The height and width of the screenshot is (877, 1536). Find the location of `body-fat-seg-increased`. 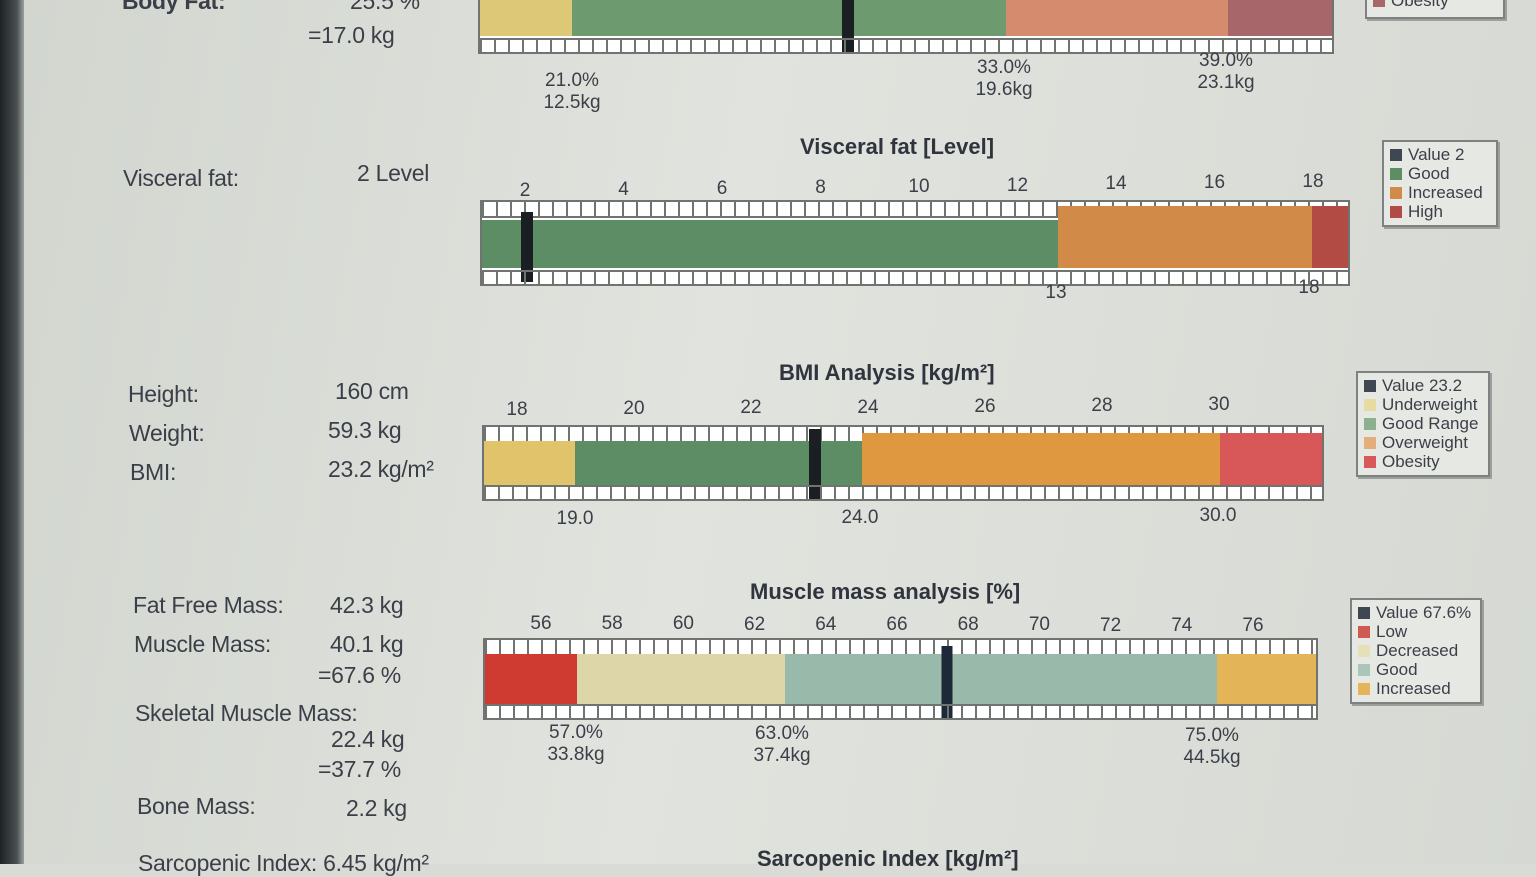

body-fat-seg-increased is located at coordinates (1117, 18).